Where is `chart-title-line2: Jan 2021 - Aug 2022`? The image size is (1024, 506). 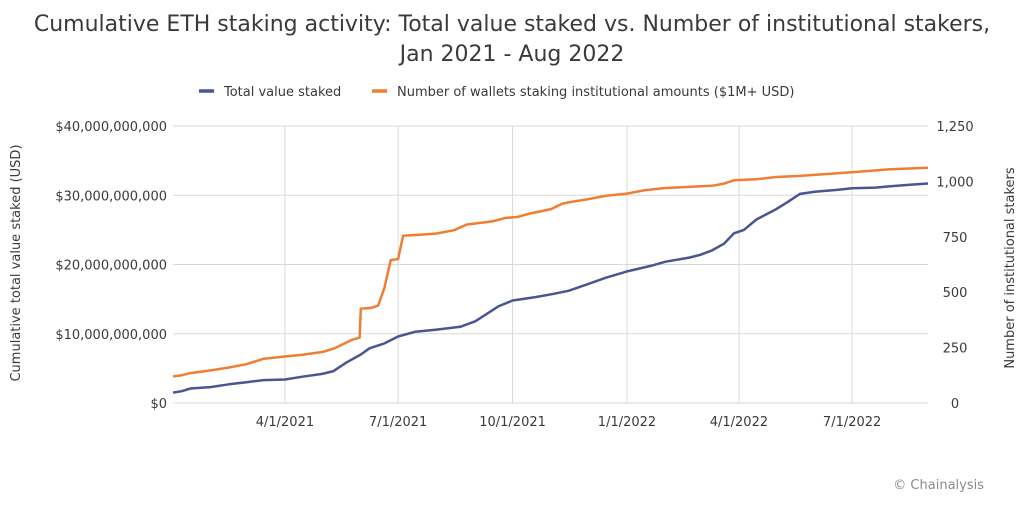
chart-title-line2: Jan 2021 - Aug 2022 is located at coordinates (512, 54).